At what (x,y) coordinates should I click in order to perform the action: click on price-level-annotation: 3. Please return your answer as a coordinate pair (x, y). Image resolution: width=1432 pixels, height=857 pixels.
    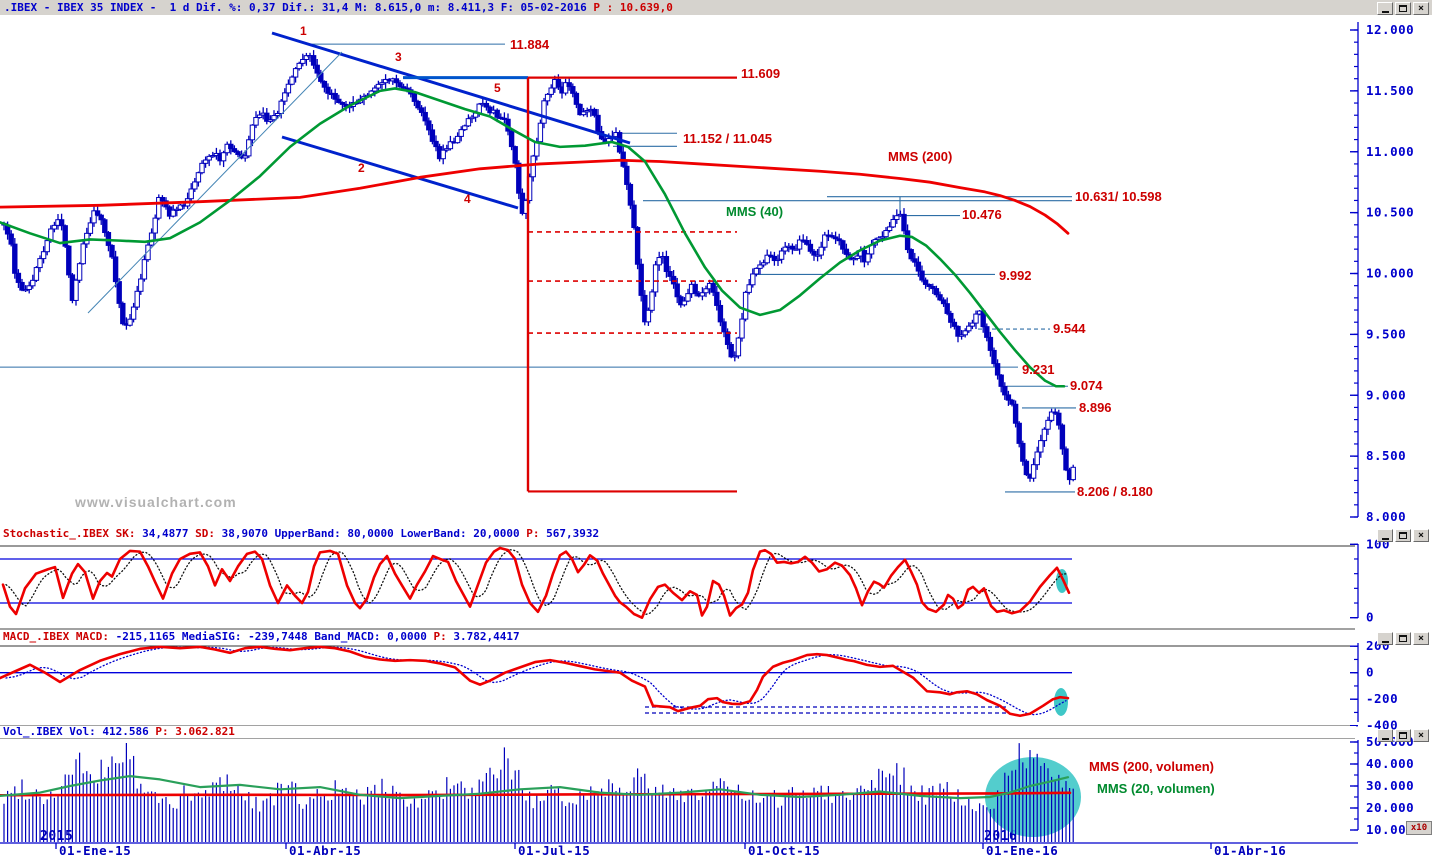
    Looking at the image, I should click on (398, 57).